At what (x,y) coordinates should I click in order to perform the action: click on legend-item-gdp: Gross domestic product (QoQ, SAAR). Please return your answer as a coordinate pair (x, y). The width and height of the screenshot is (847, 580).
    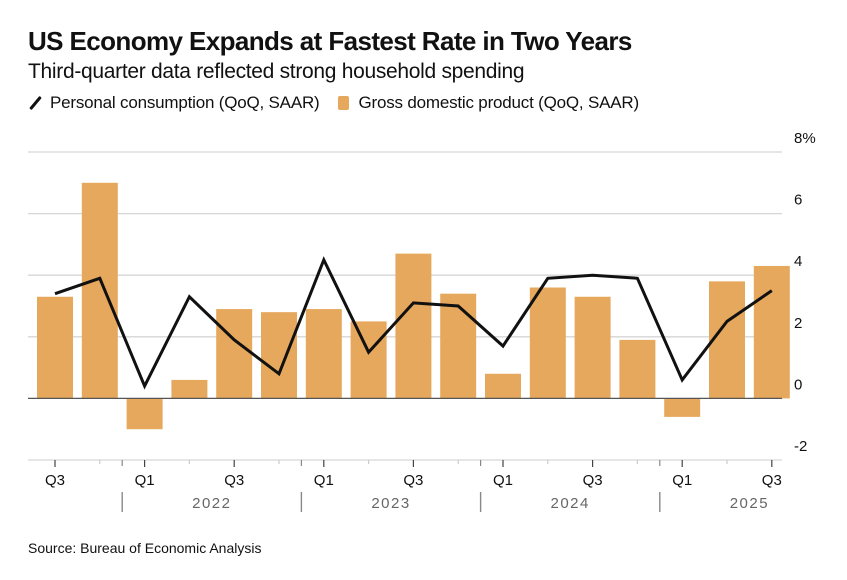
    Looking at the image, I should click on (488, 103).